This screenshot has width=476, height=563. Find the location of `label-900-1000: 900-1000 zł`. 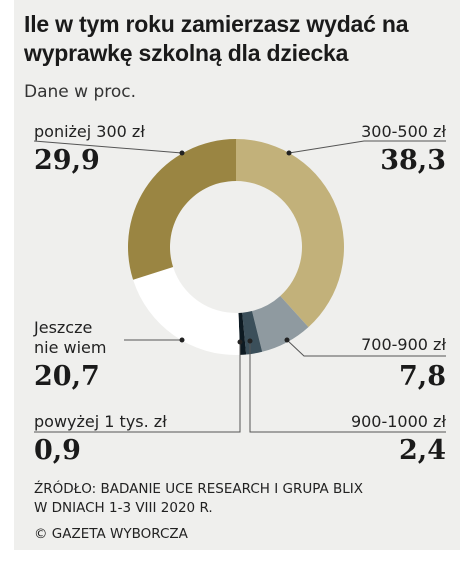

label-900-1000: 900-1000 zł is located at coordinates (398, 421).